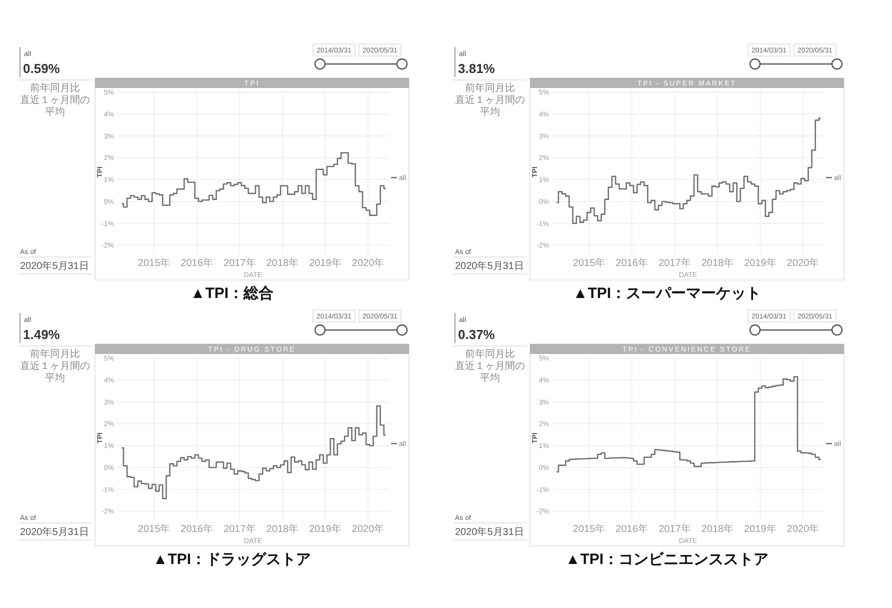 The image size is (892, 608). What do you see at coordinates (667, 293) in the screenshot?
I see `text: ▲TPI：スーパーマーケット` at bounding box center [667, 293].